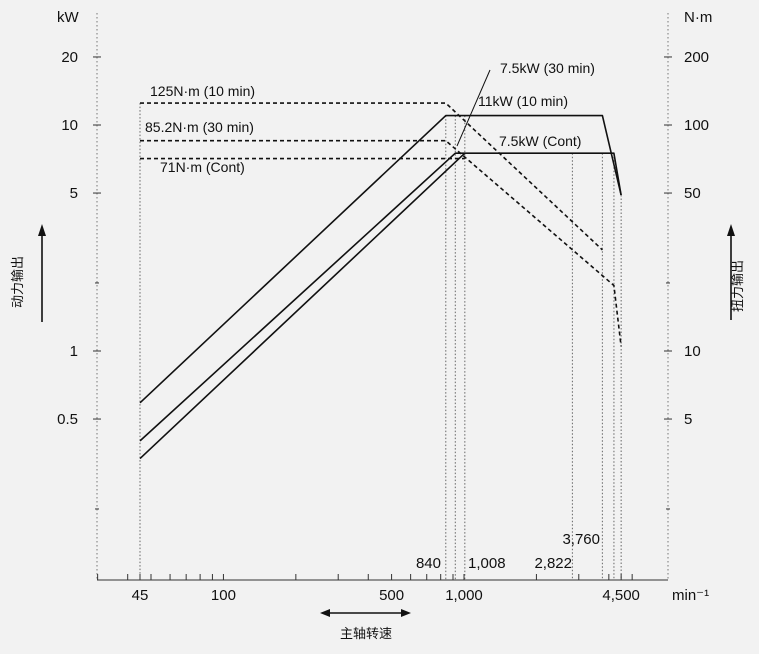 The width and height of the screenshot is (759, 654). What do you see at coordinates (692, 351) in the screenshot?
I see `right-tick-label-3: 10` at bounding box center [692, 351].